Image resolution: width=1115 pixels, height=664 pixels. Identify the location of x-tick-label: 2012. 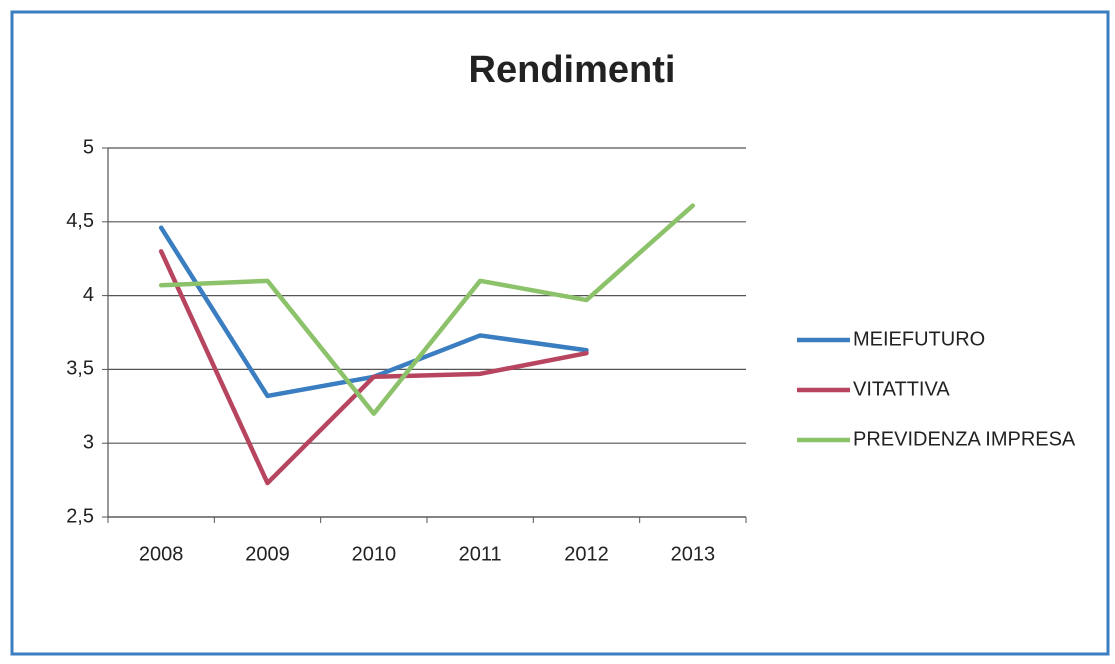
(586, 554).